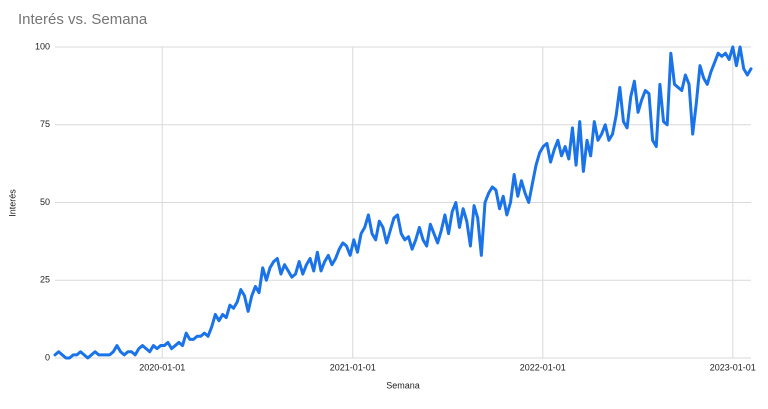 This screenshot has height=409, width=768. I want to click on y-tick-label: 75, so click(45, 124).